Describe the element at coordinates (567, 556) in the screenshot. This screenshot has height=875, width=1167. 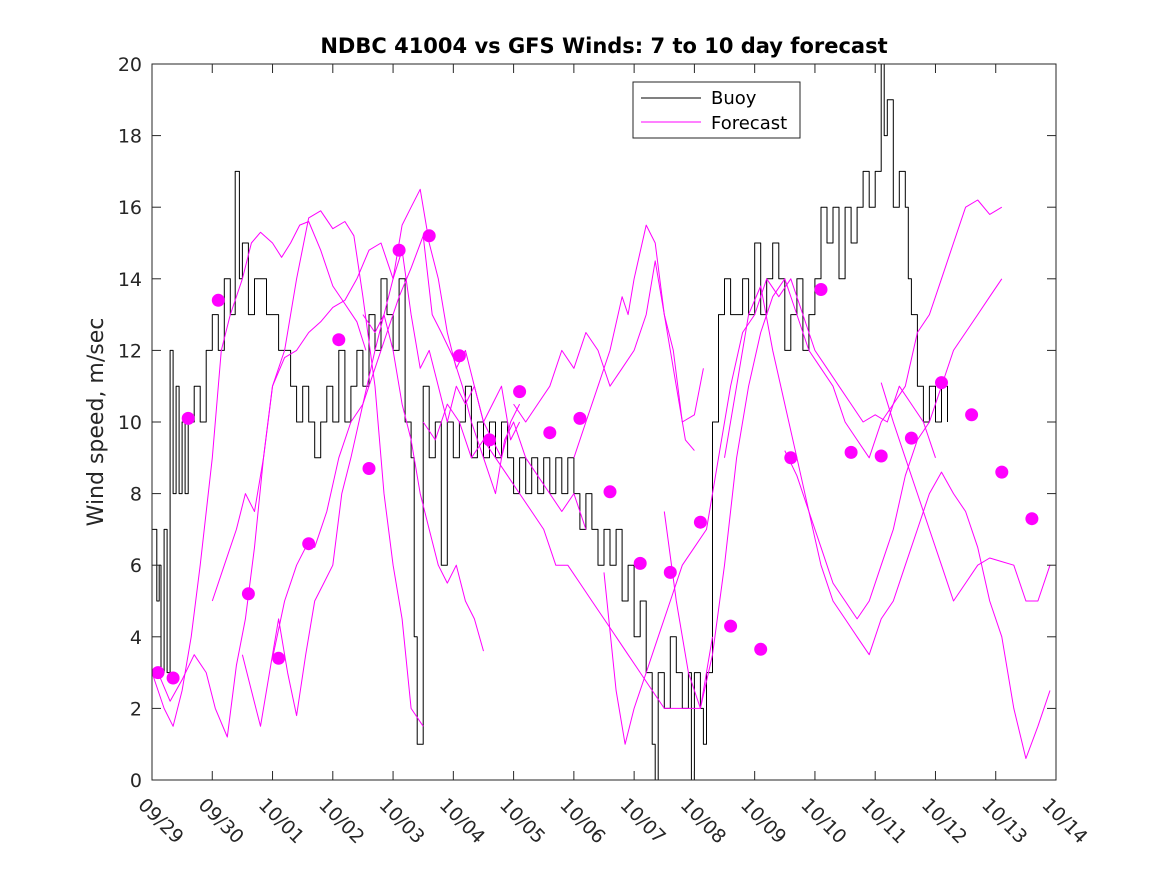
I see `forecast-7-line` at that location.